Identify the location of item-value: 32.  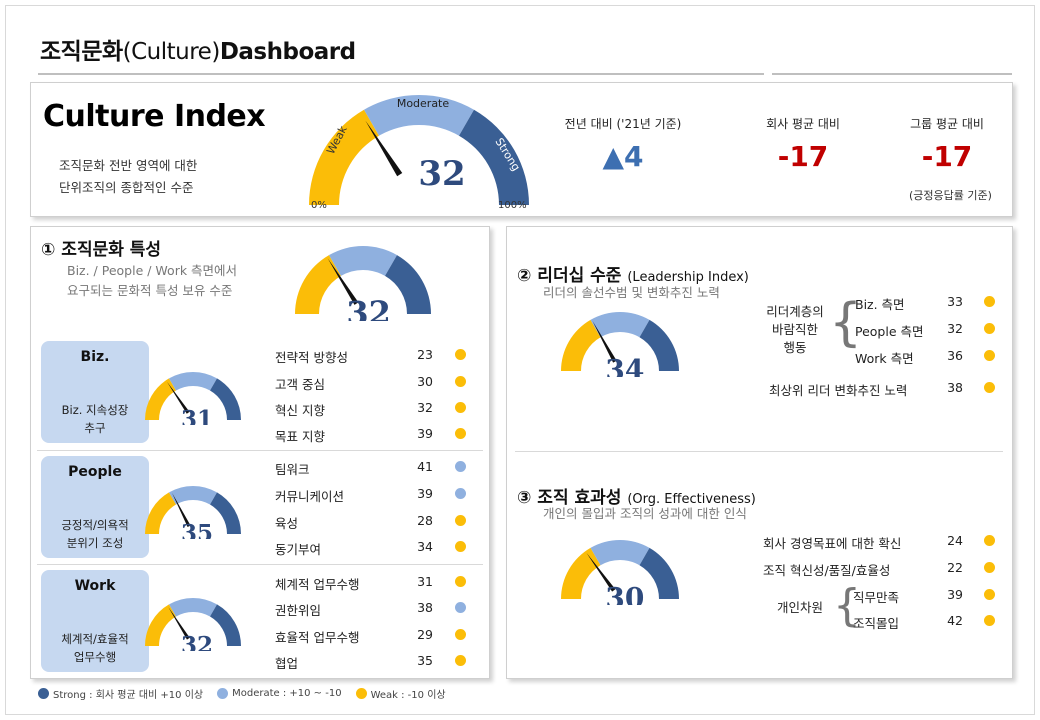
(425, 407).